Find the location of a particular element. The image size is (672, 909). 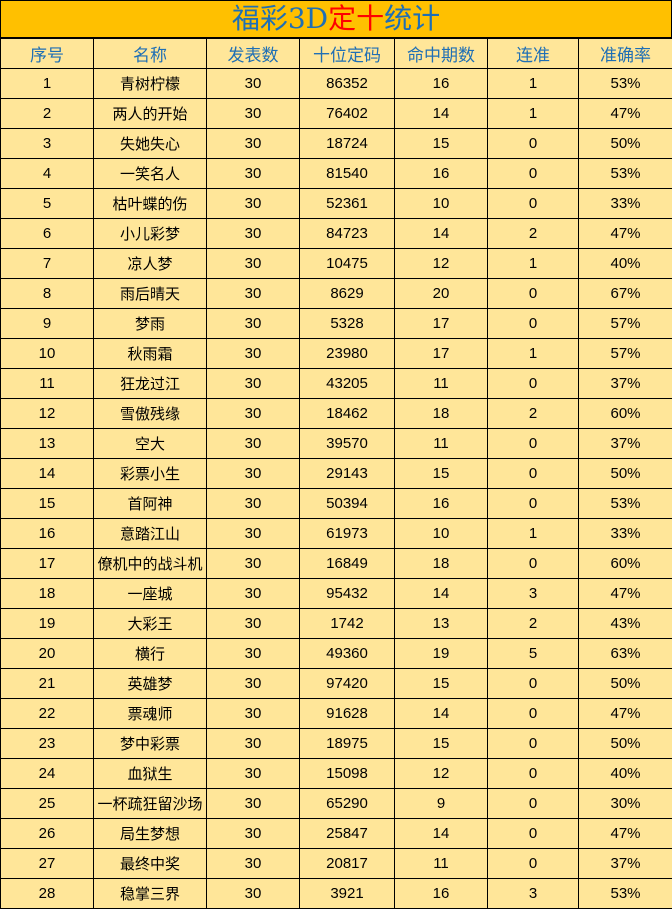

title-highlight: 定十 is located at coordinates (356, 18).